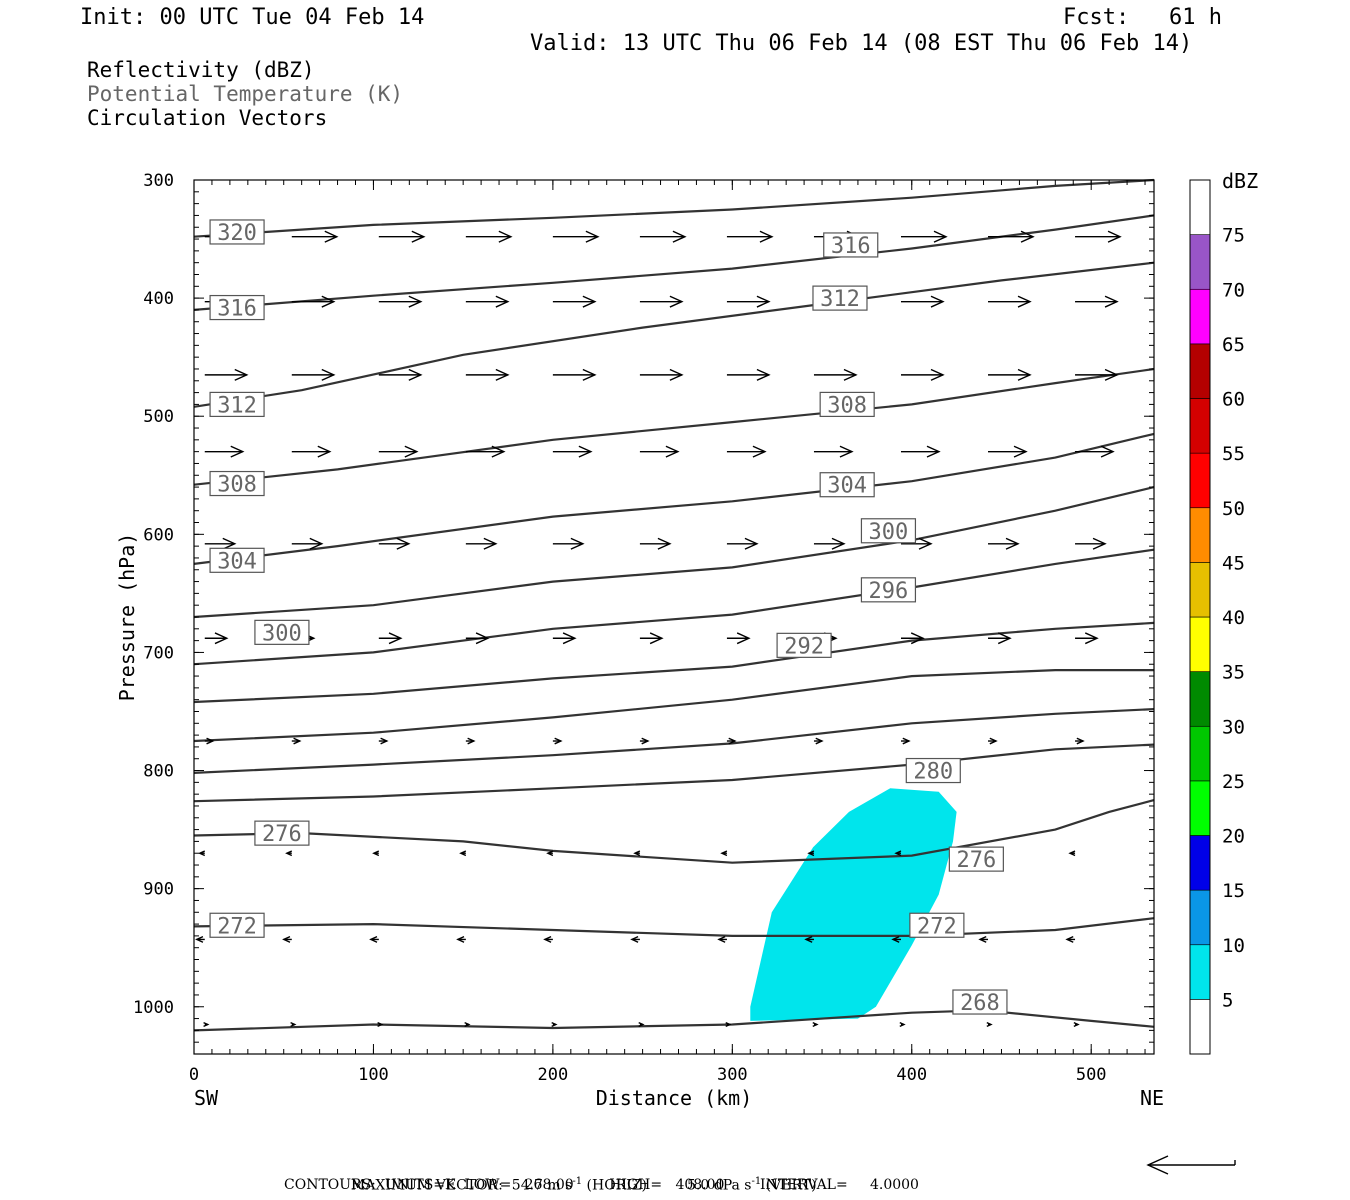  I want to click on x-tick-label: 300, so click(732, 1075).